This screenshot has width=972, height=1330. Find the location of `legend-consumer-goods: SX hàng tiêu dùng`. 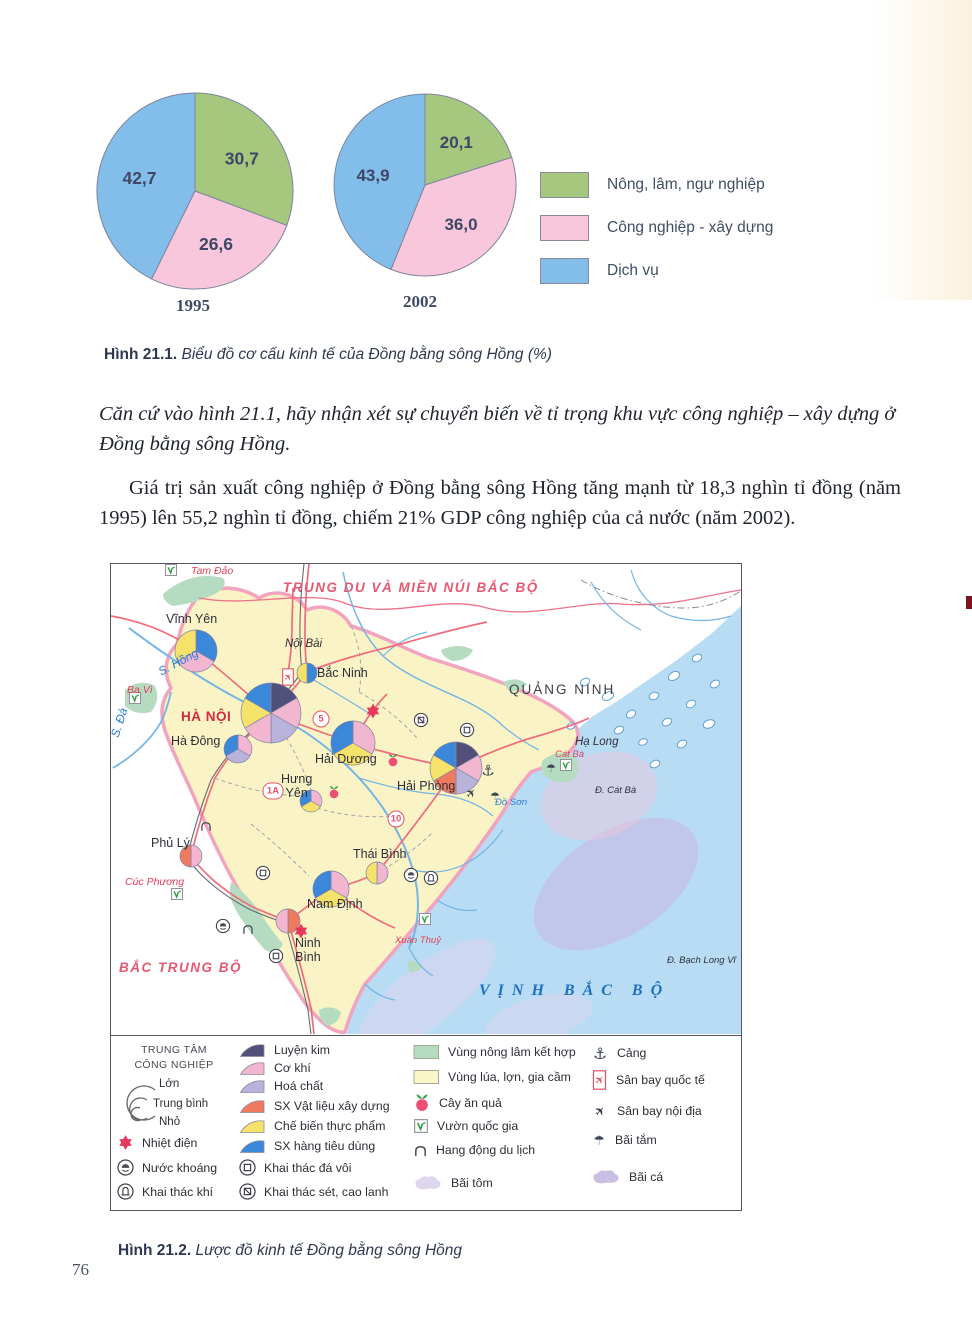

legend-consumer-goods: SX hàng tiêu dùng is located at coordinates (307, 1146).